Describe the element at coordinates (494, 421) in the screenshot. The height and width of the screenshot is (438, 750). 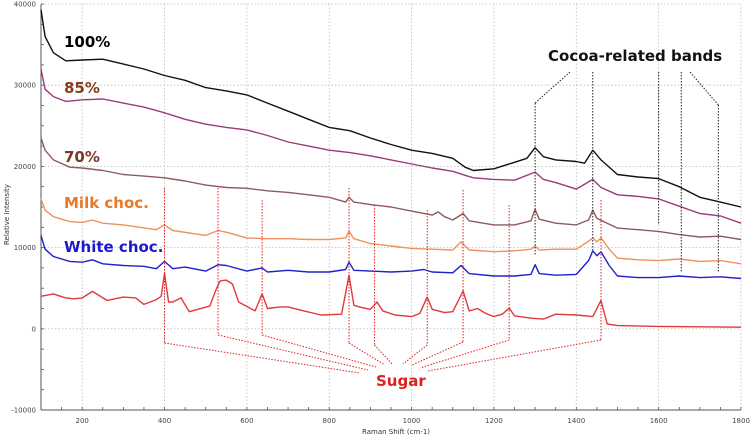
I see `x-tick-label: 1200` at that location.